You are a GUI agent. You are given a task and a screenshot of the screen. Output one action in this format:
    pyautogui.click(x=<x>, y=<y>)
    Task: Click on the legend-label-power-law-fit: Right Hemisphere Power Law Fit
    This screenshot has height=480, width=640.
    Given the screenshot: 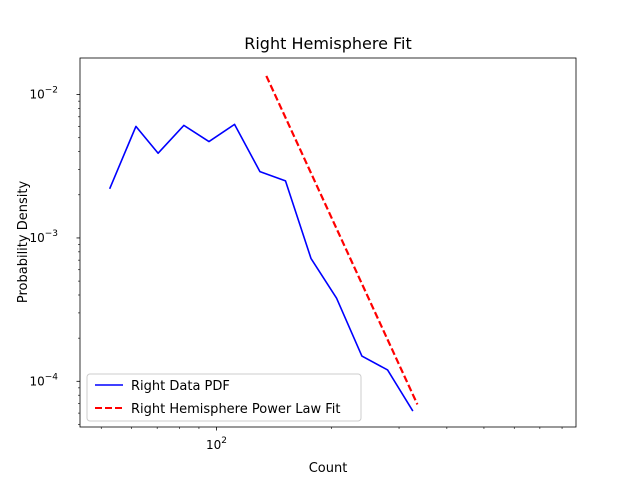 What is the action you would take?
    pyautogui.click(x=236, y=409)
    